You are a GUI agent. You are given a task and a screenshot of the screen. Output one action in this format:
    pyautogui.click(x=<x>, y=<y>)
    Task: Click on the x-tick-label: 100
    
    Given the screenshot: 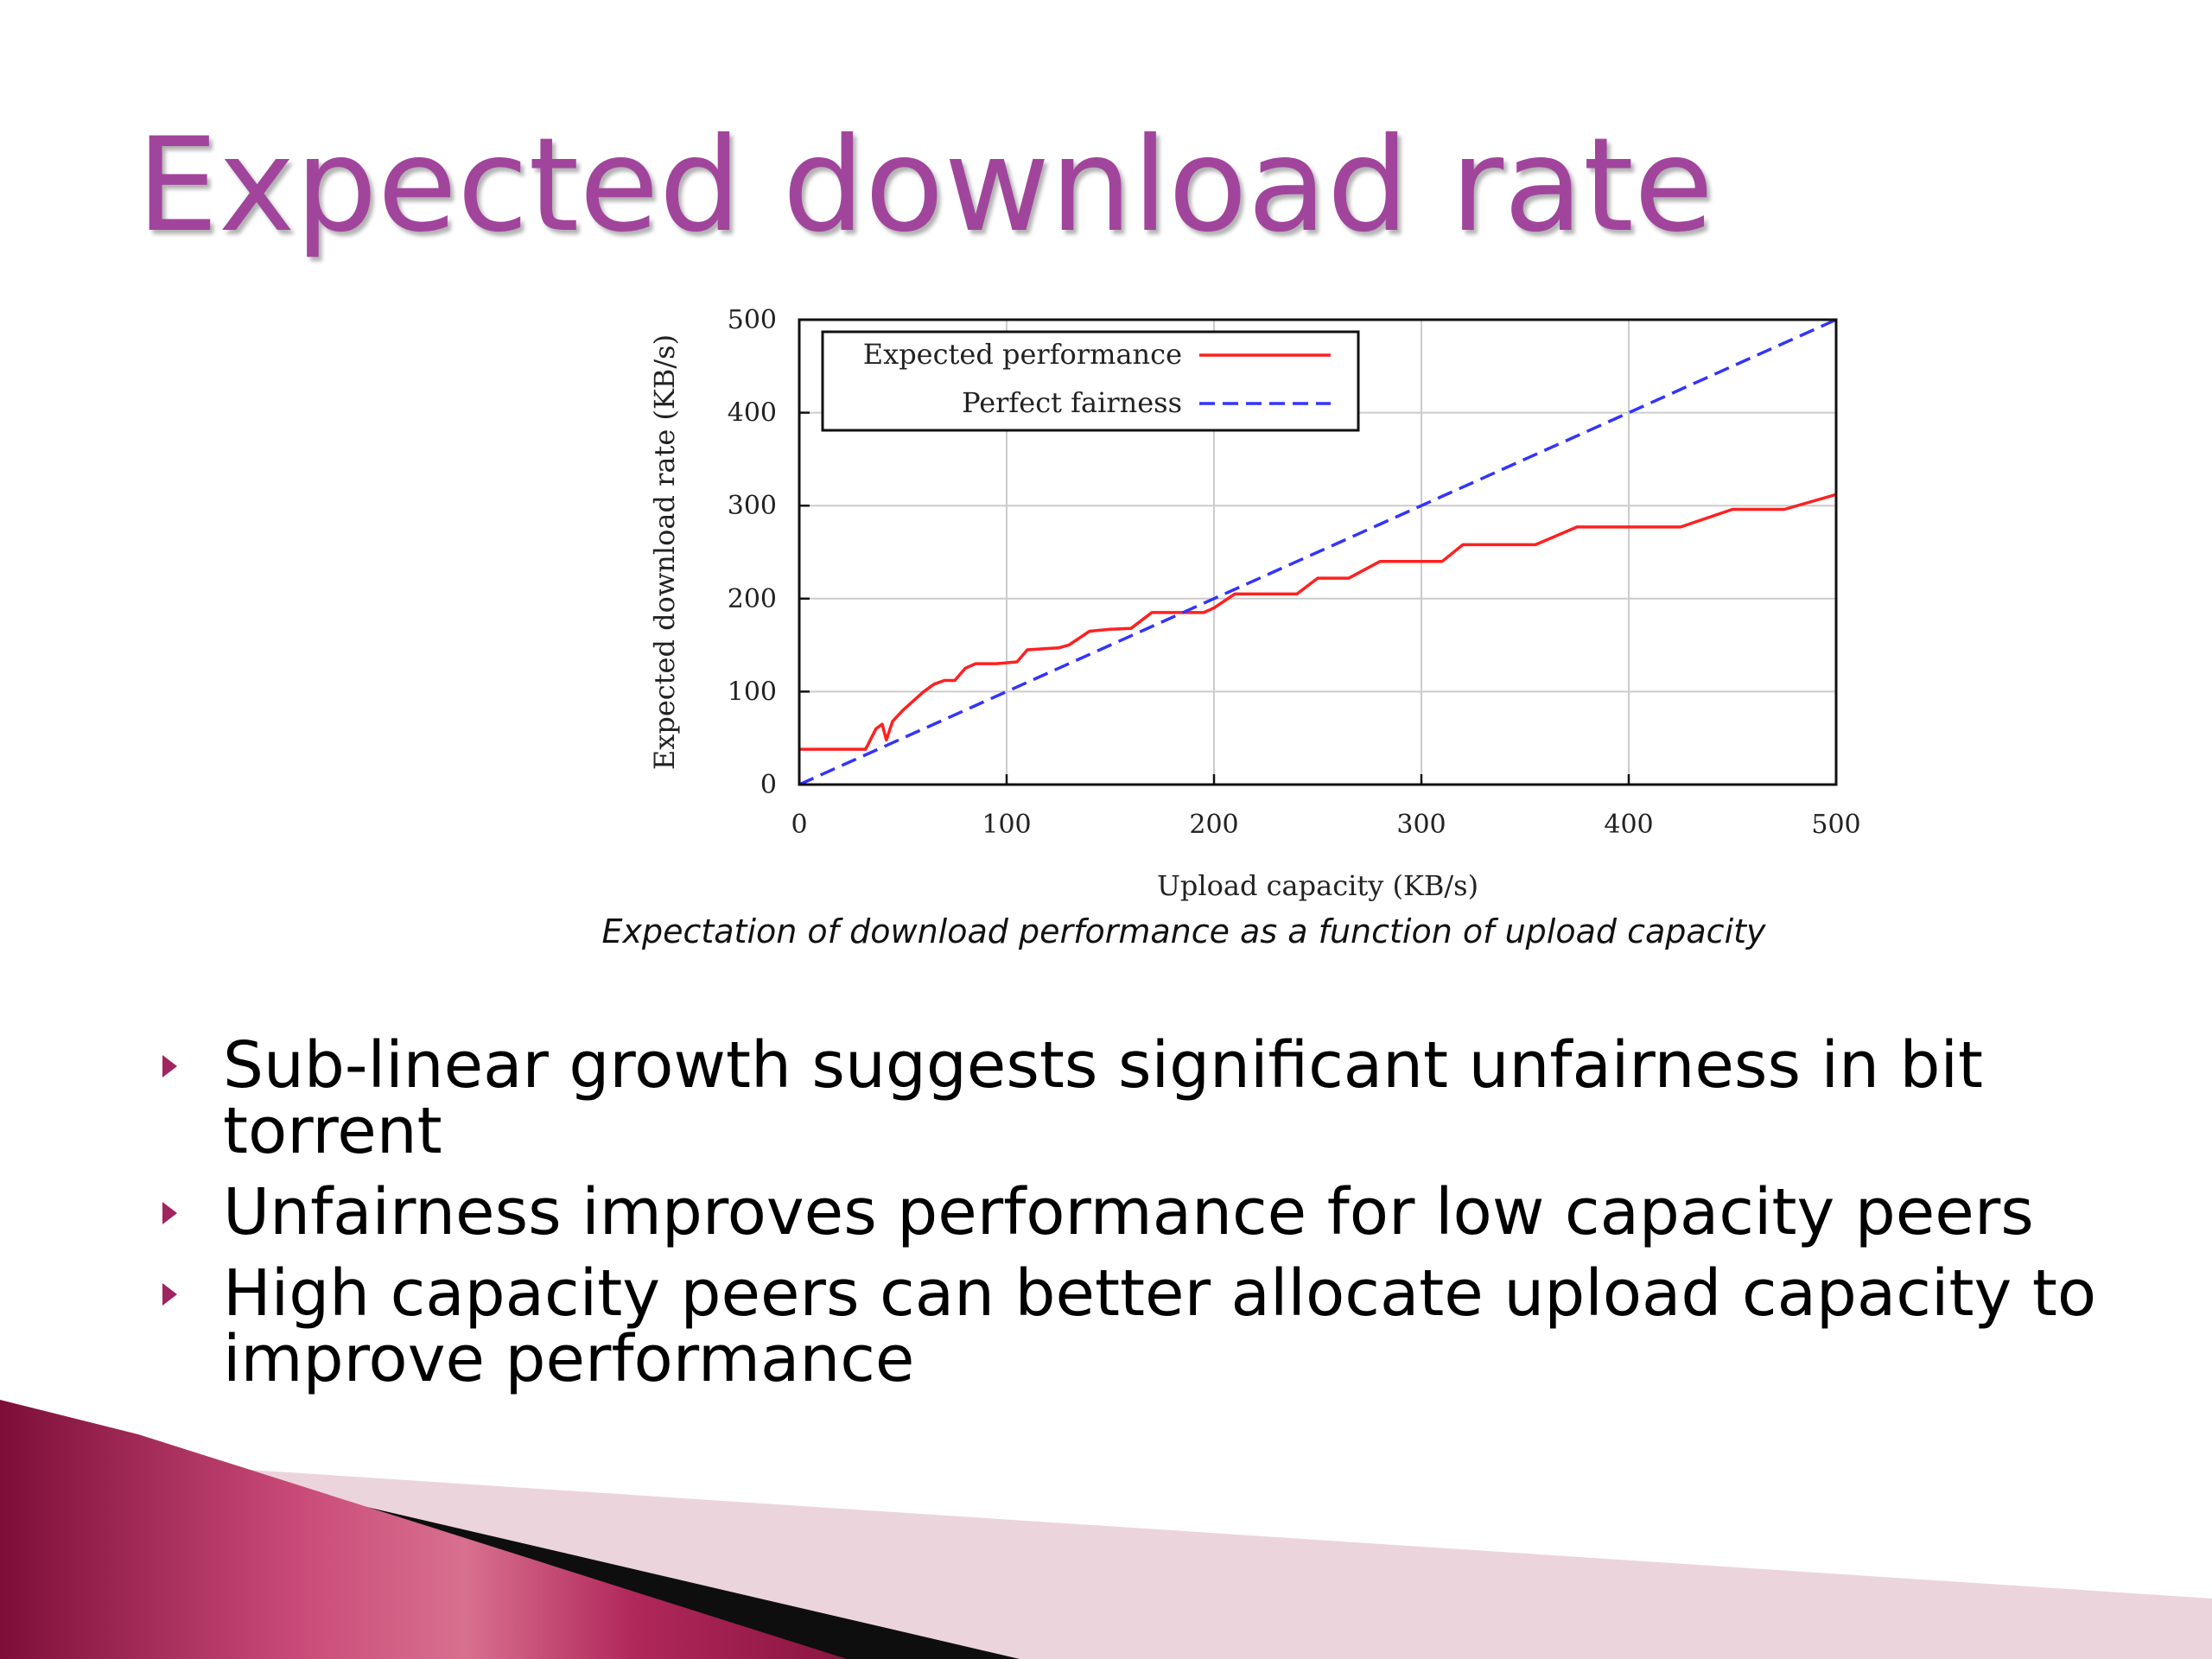 What is the action you would take?
    pyautogui.click(x=1006, y=825)
    